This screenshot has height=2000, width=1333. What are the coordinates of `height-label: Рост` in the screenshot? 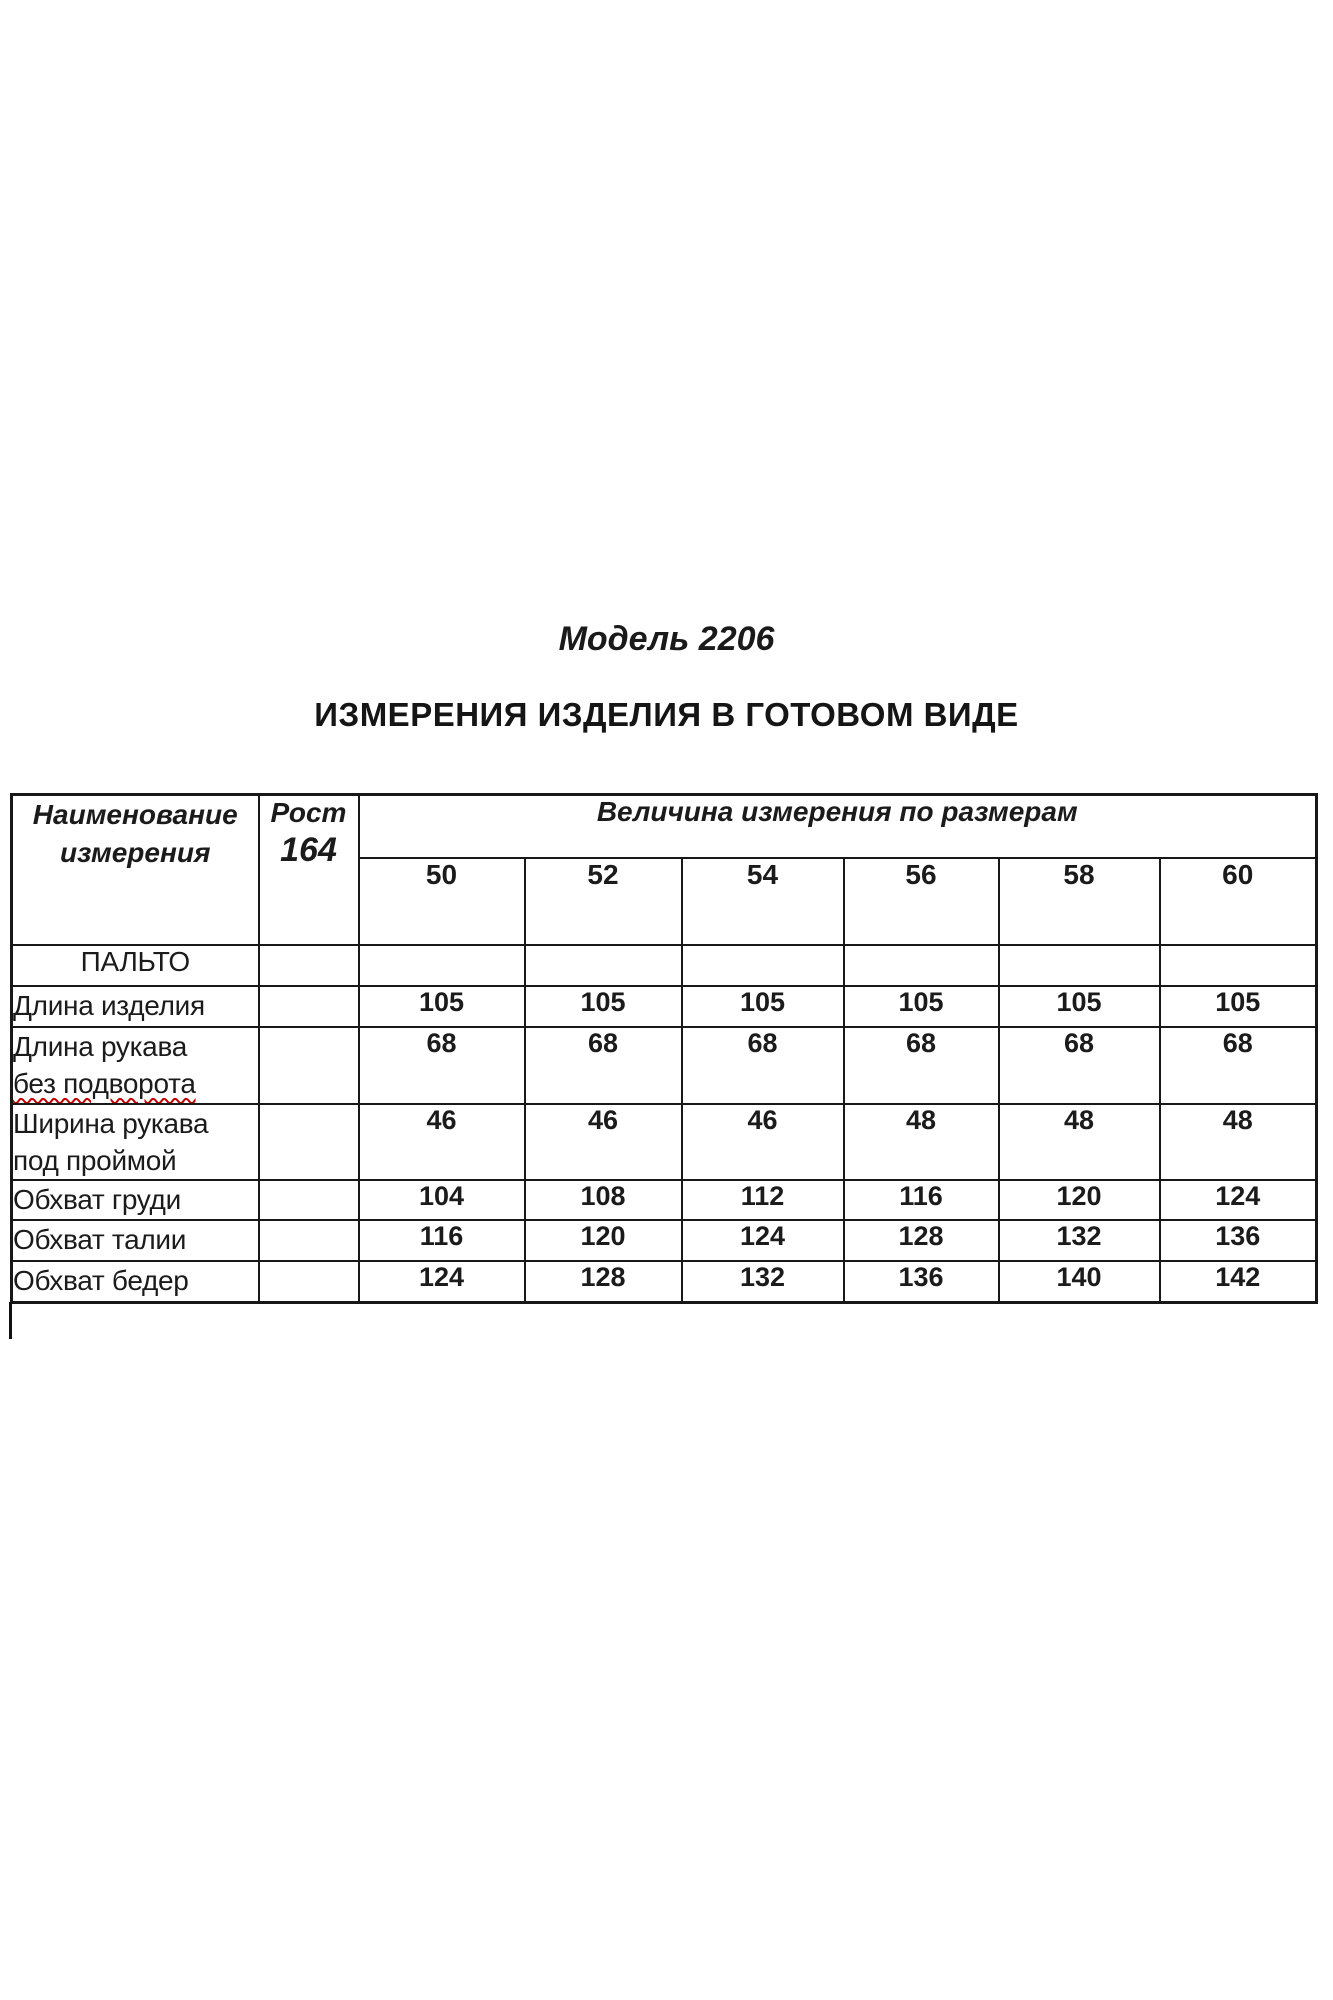 It's located at (308, 812).